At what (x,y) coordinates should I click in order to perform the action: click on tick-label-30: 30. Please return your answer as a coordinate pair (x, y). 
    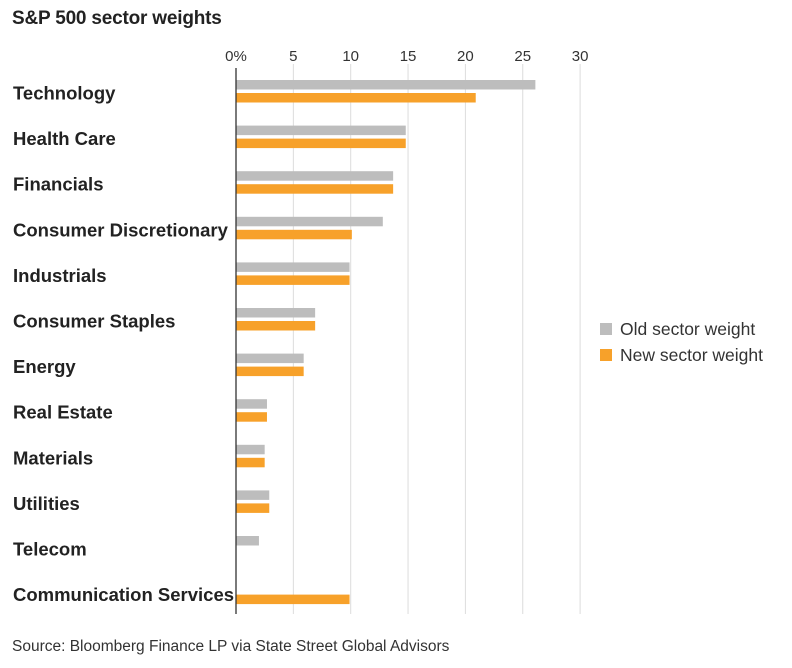
    Looking at the image, I should click on (580, 56).